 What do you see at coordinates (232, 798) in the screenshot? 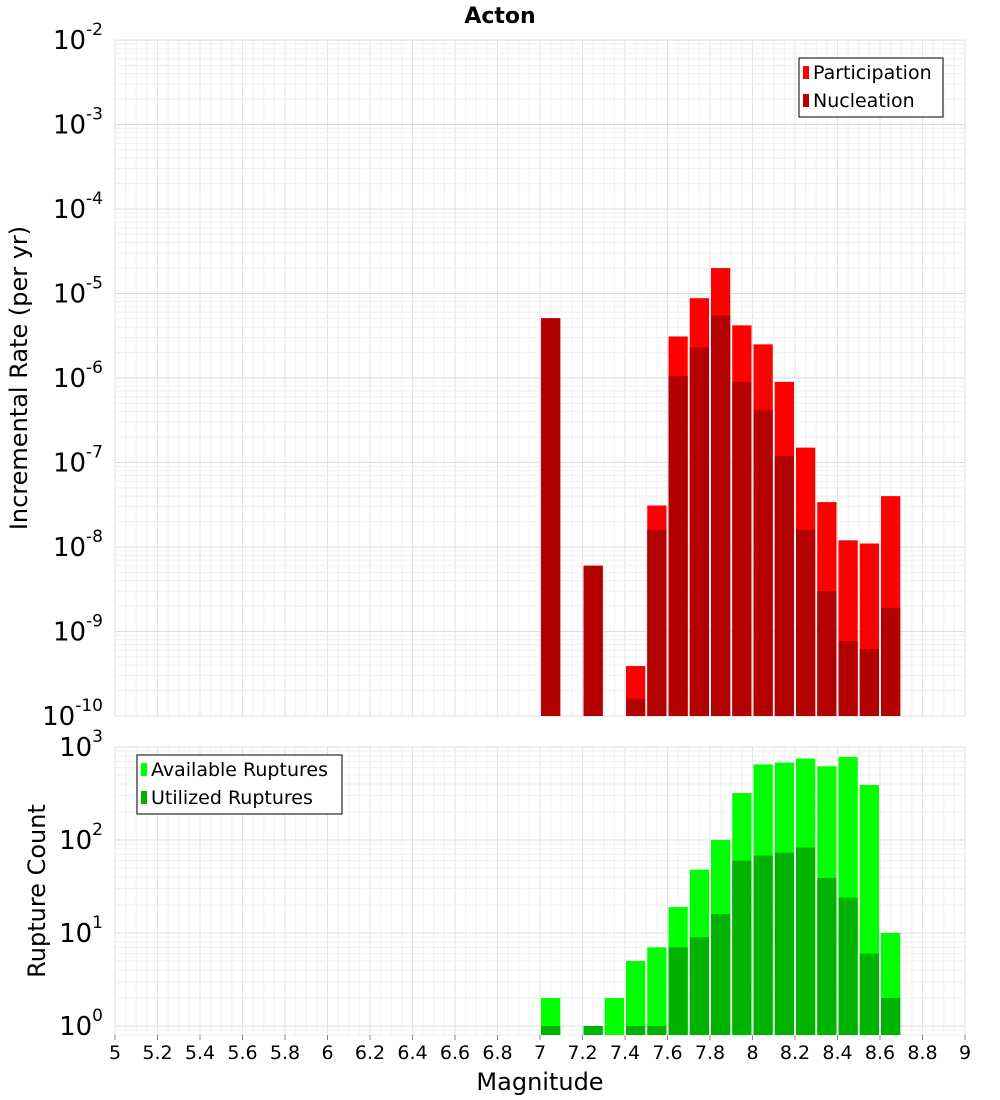
I see `legend-label-utilized: Utilized Ruptures` at bounding box center [232, 798].